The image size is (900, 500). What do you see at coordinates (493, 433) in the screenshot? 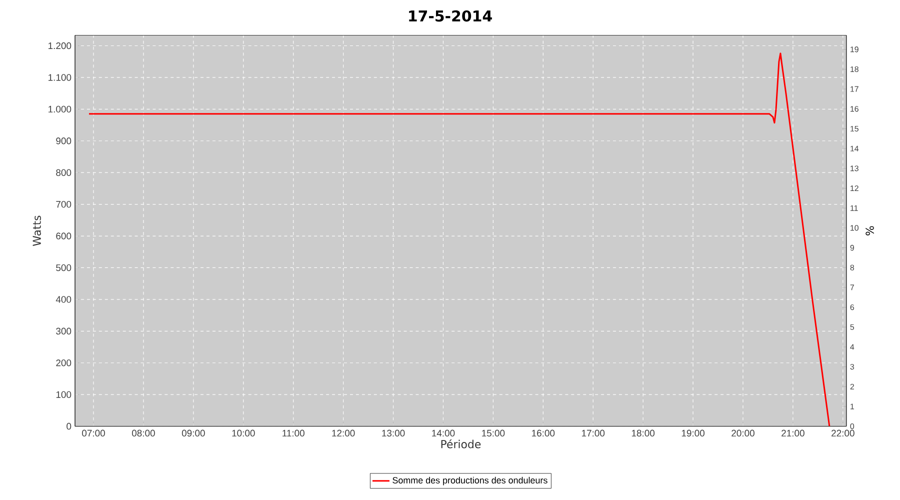
I see `x-tick-label: 15:00` at bounding box center [493, 433].